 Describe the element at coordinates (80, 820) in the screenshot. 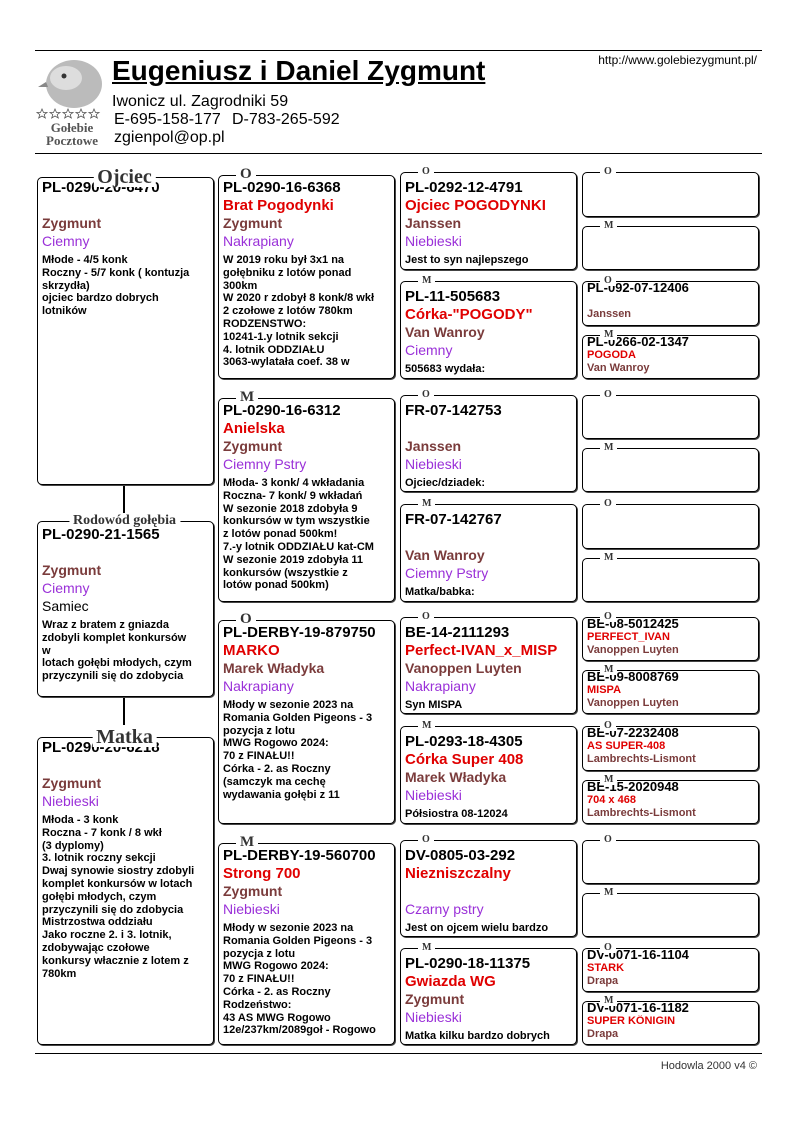

I see `pigeon-note: Młoda - 3 konk` at that location.